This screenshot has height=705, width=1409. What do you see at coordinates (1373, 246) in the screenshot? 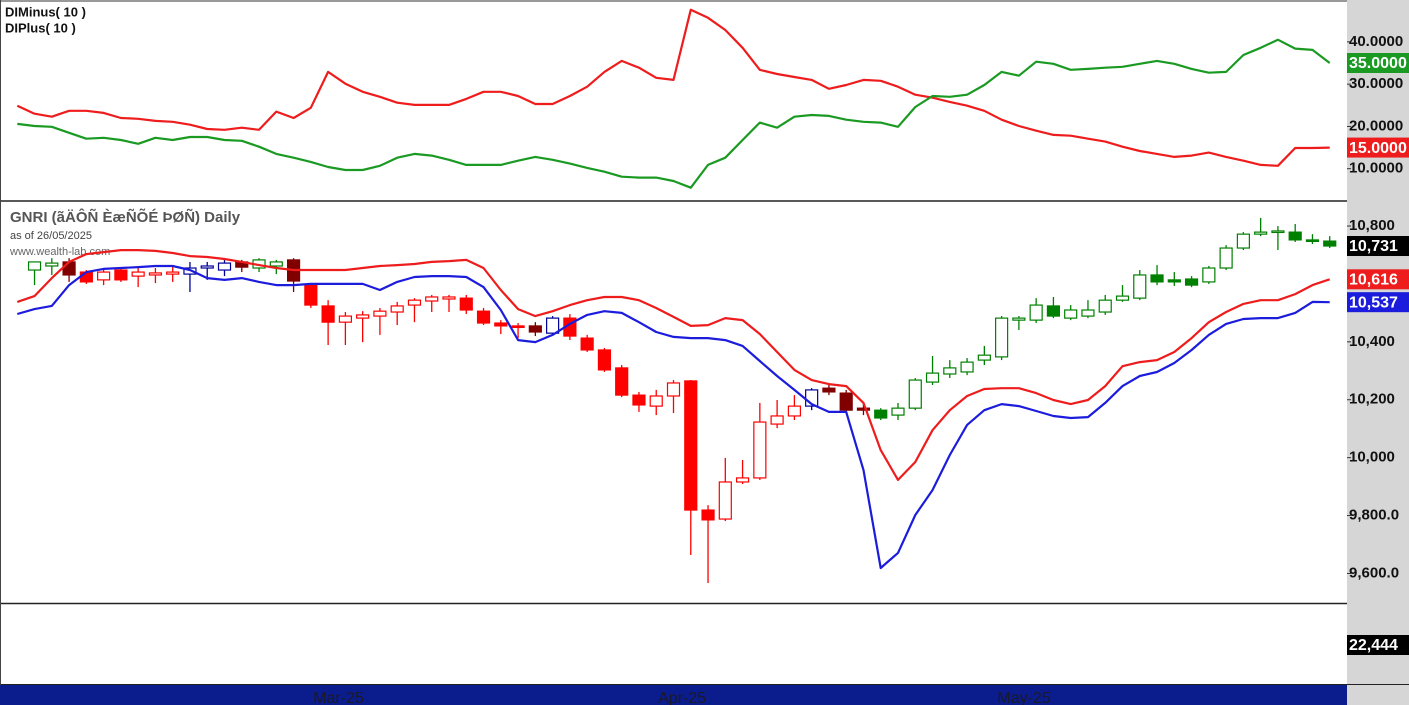
I see `value-label: 10,731` at bounding box center [1373, 246].